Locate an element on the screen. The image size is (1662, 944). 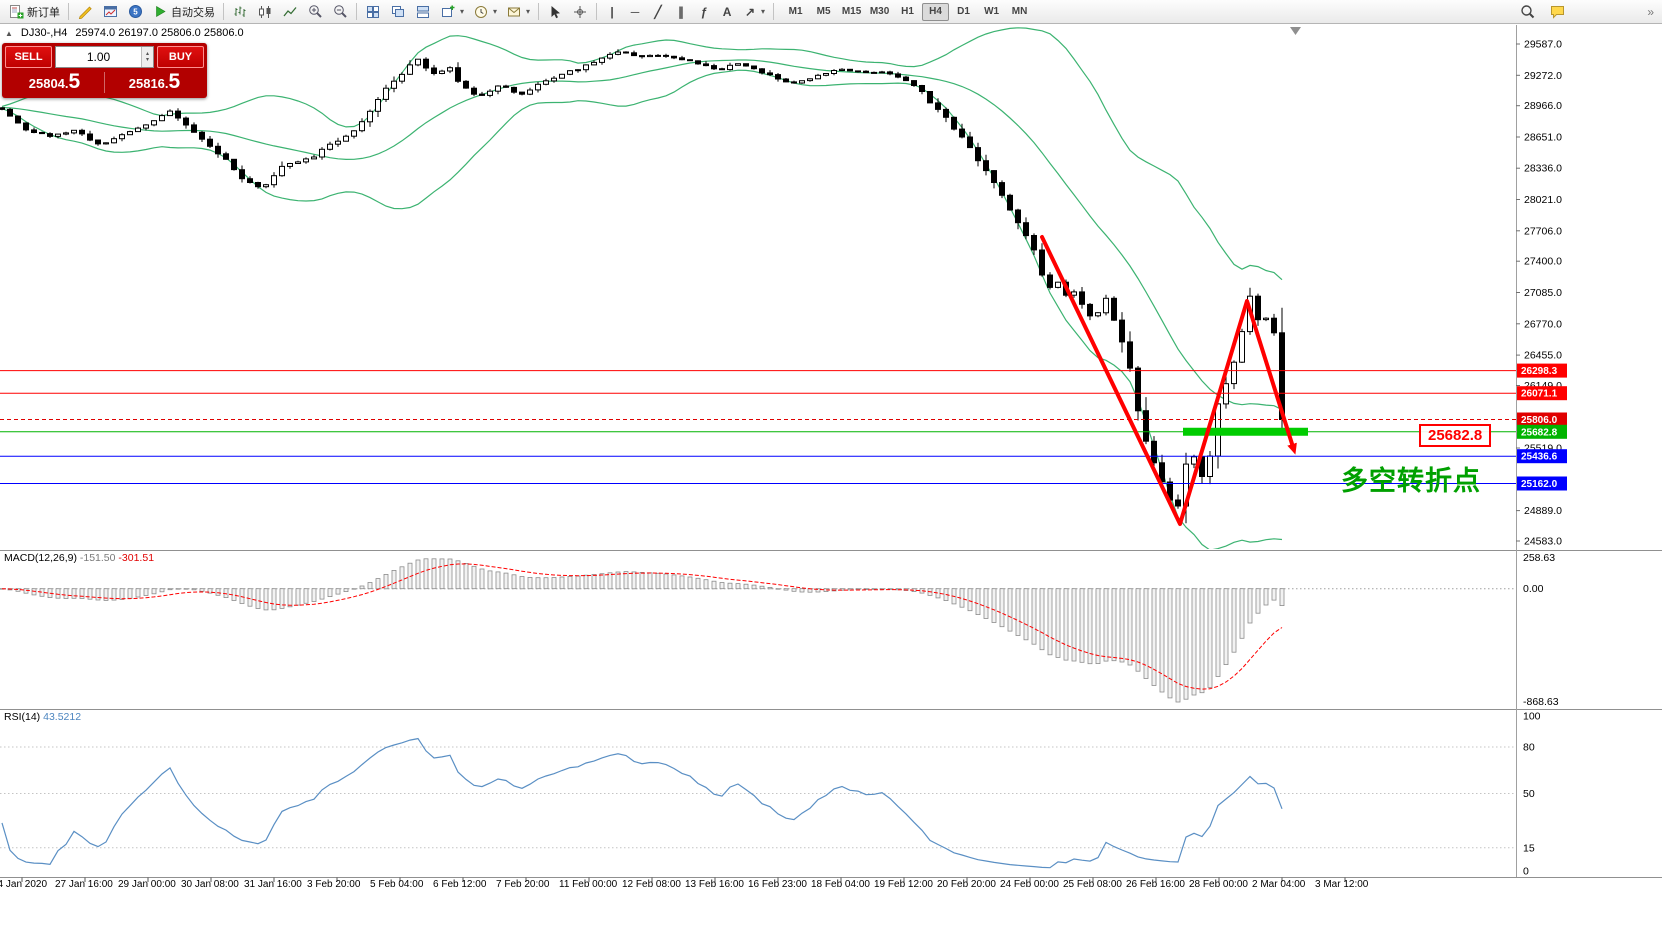
svg-text: 28021.0 is located at coordinates (1543, 200).